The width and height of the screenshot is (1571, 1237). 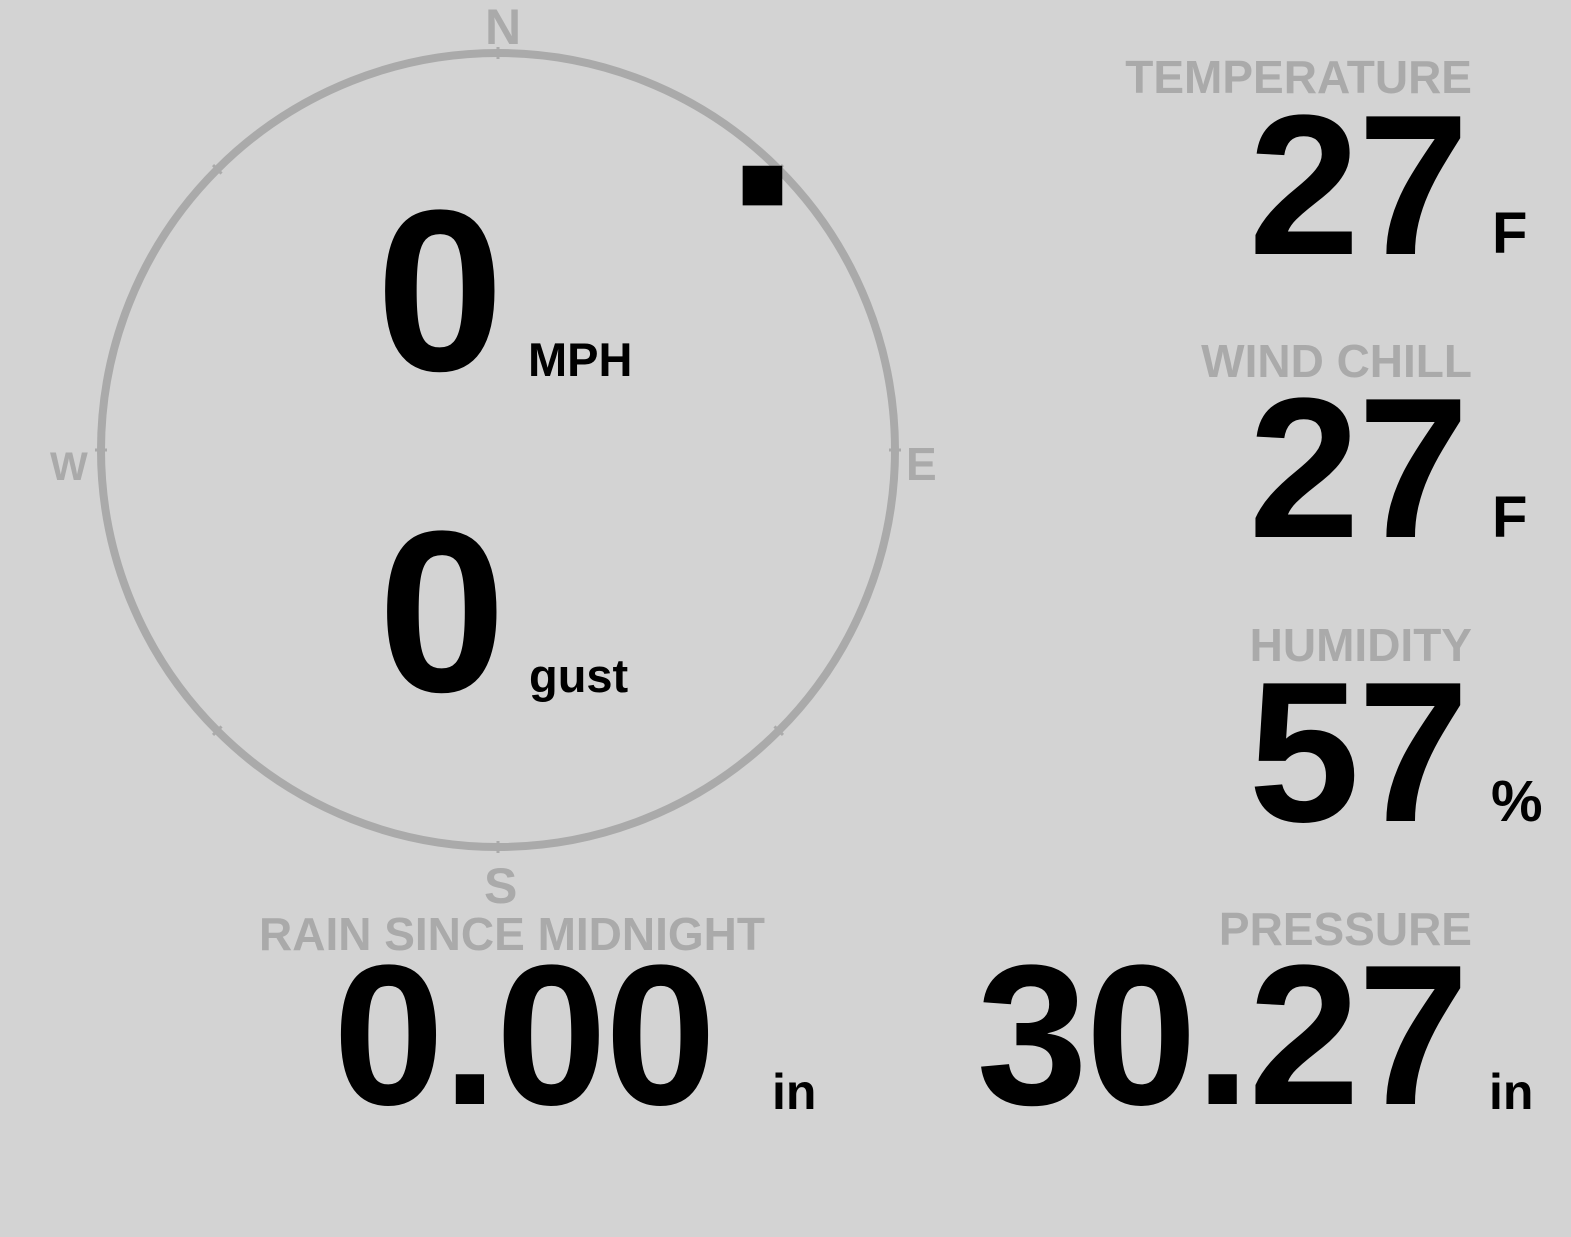 I want to click on temperature-label: TEMPERATURE, so click(x=1298, y=77).